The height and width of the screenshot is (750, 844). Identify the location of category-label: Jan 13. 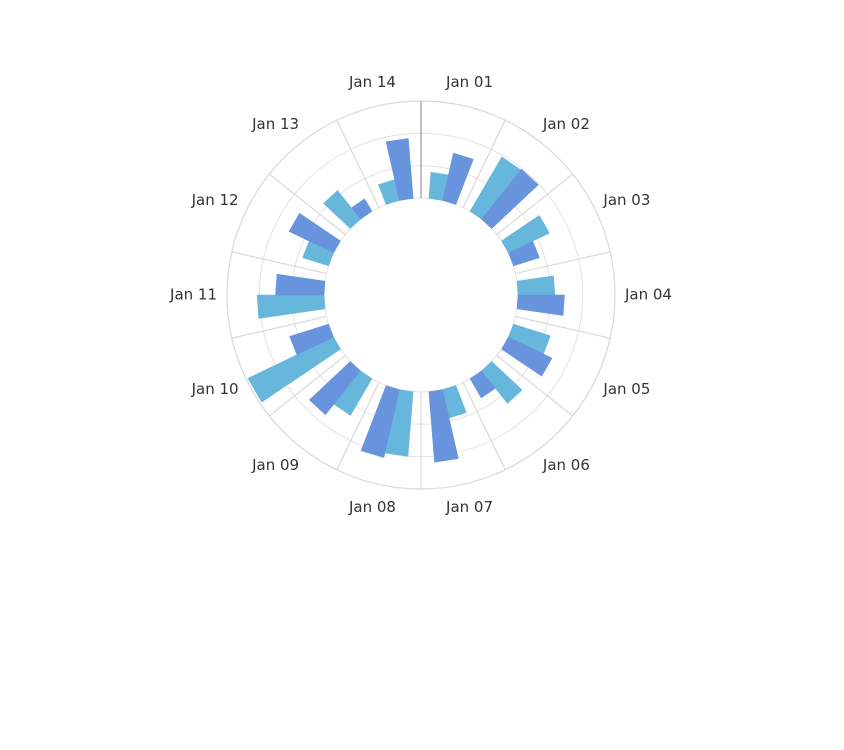
(275, 124).